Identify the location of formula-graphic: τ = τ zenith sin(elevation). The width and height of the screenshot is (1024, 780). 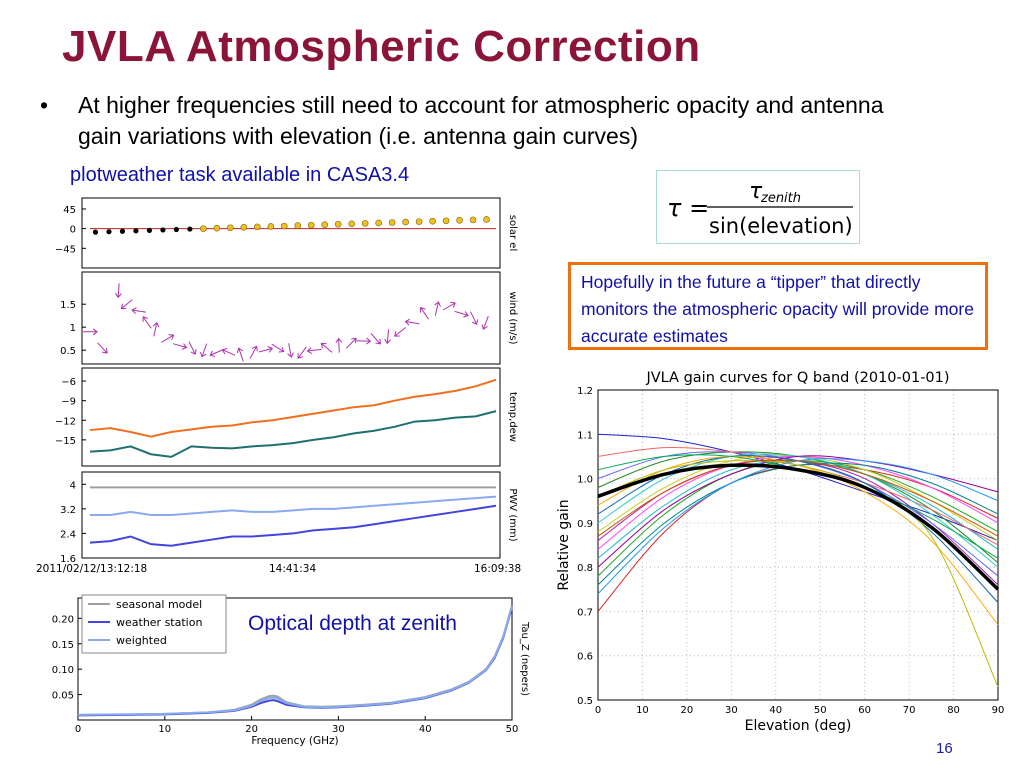
(760, 208).